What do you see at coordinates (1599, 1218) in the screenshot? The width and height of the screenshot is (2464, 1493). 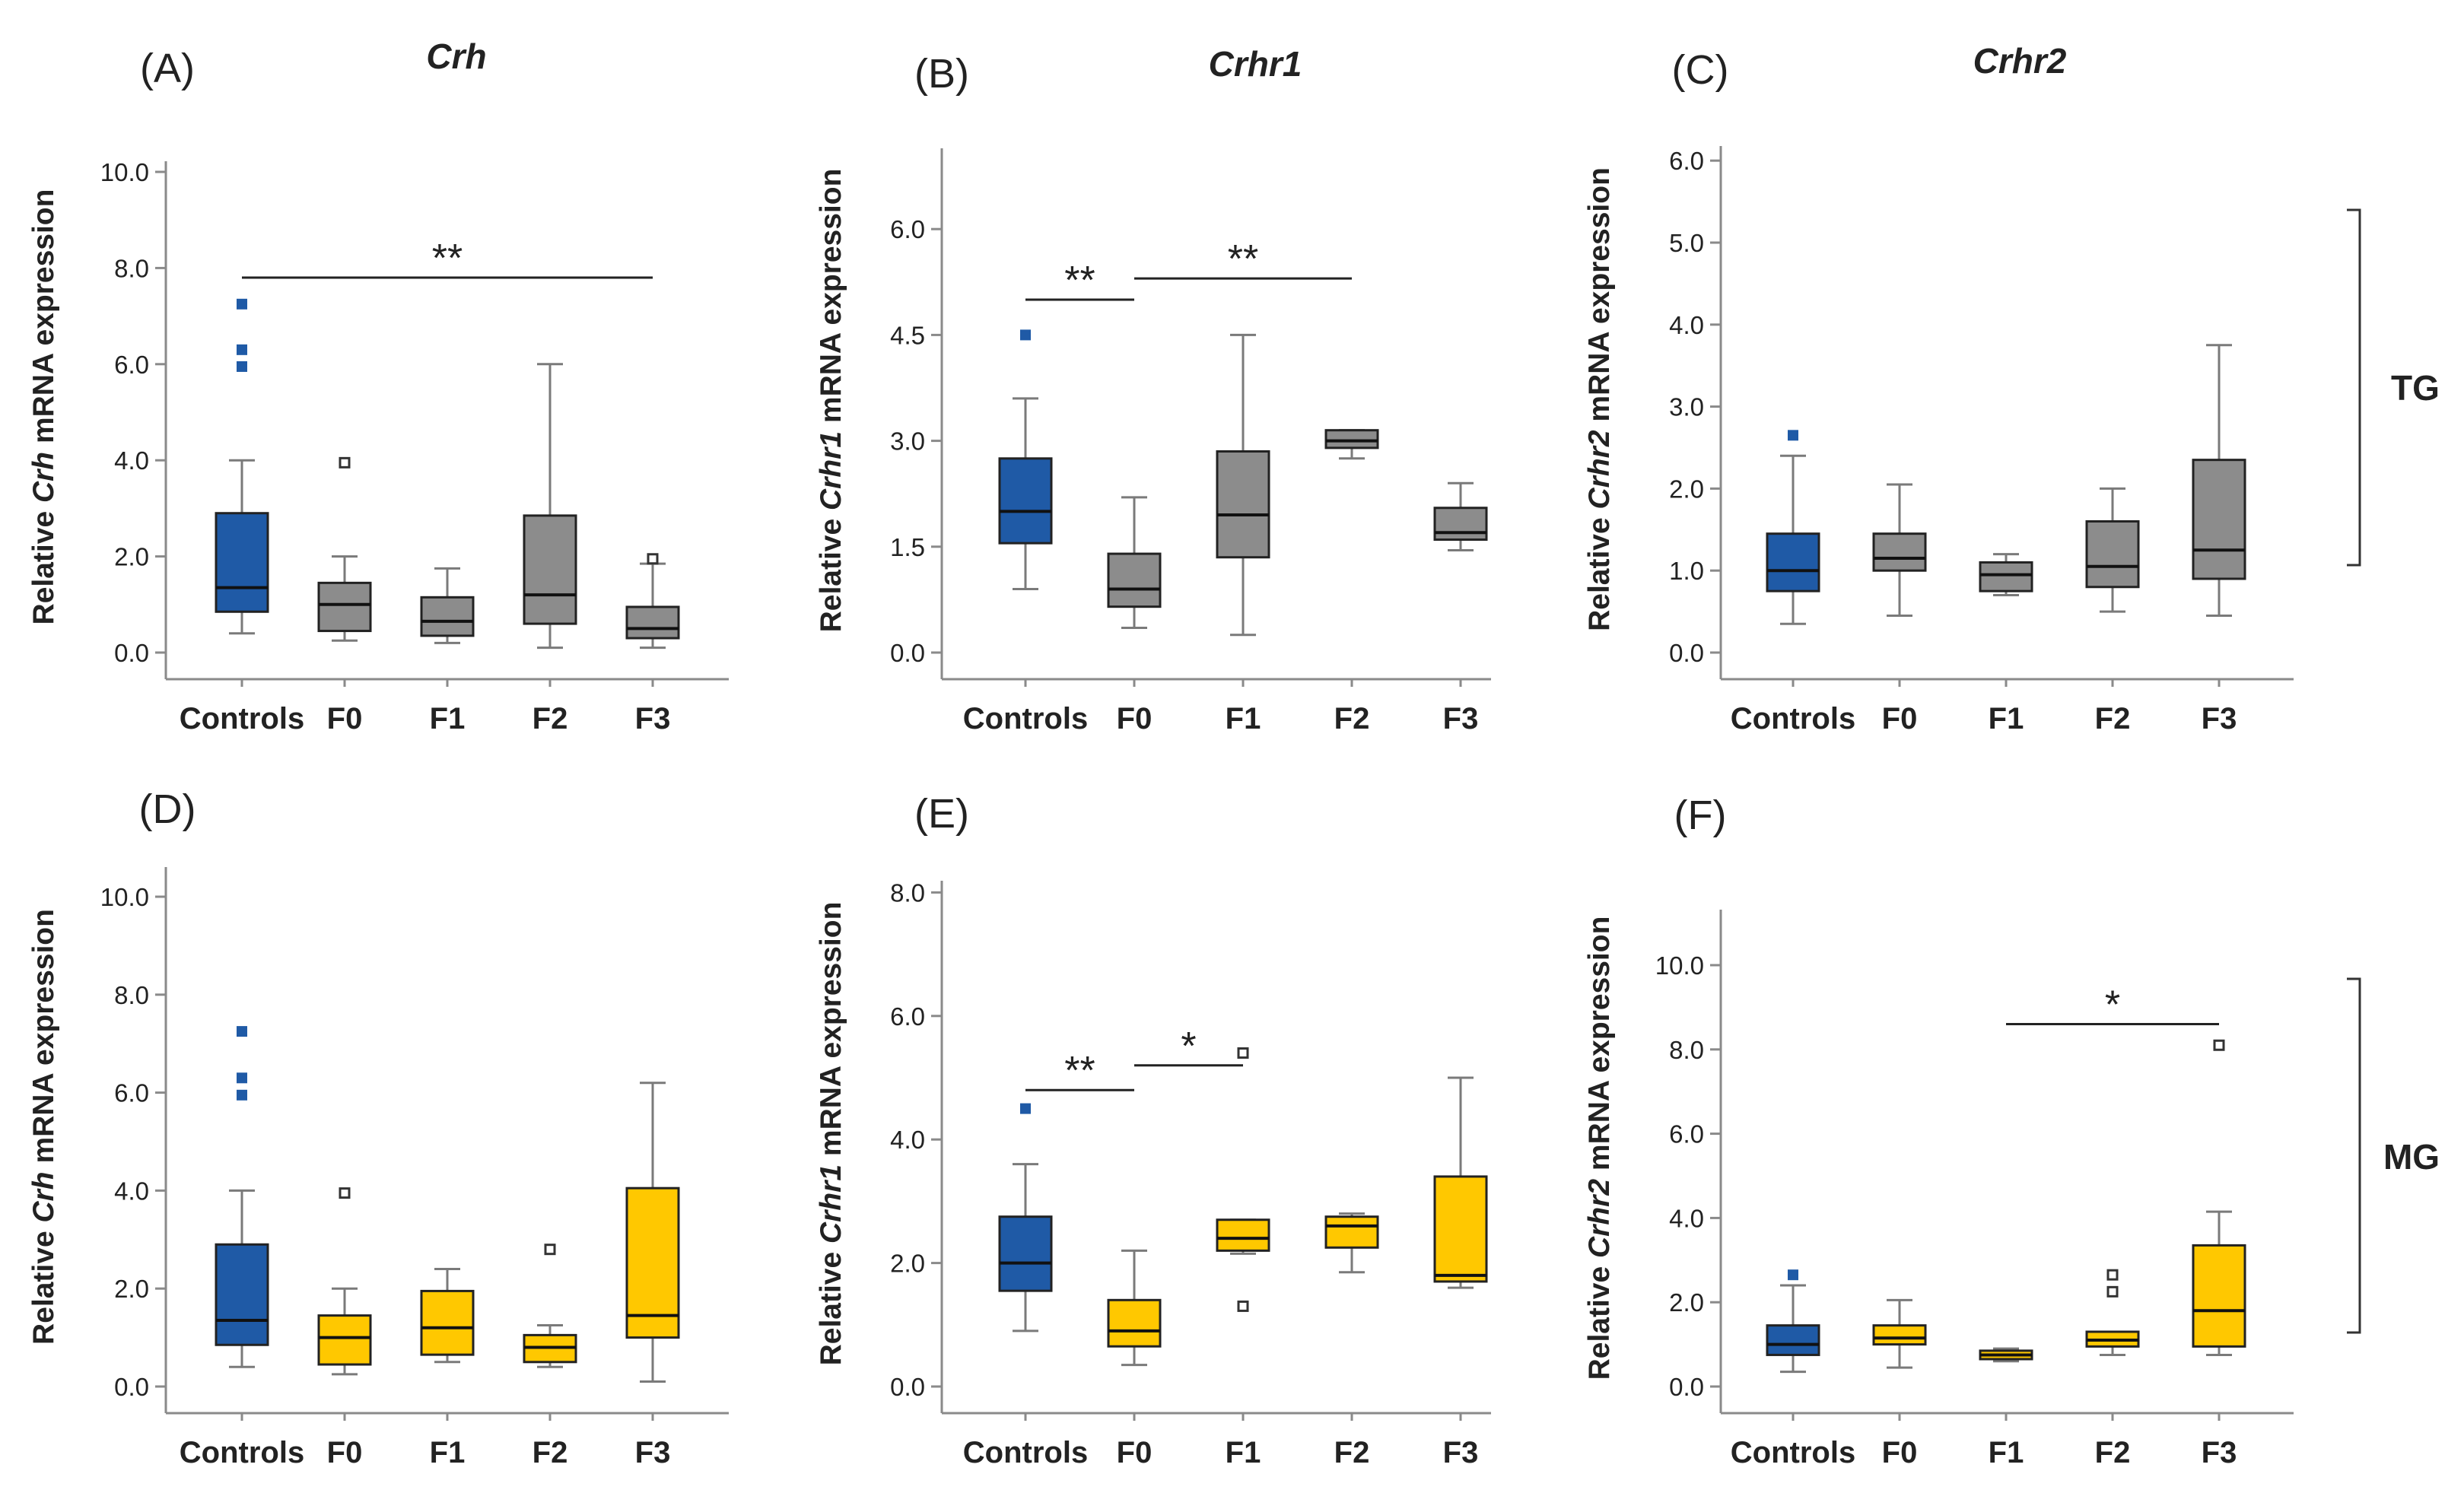 I see `y-axis-label-gene: Crhr2` at bounding box center [1599, 1218].